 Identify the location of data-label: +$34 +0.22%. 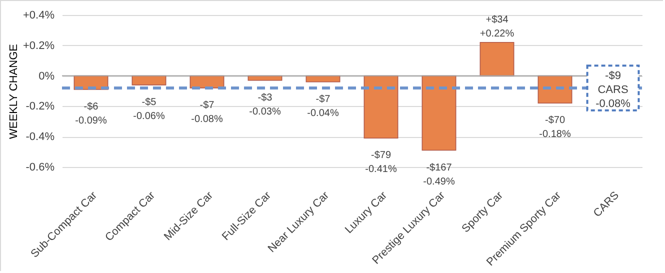
(497, 27).